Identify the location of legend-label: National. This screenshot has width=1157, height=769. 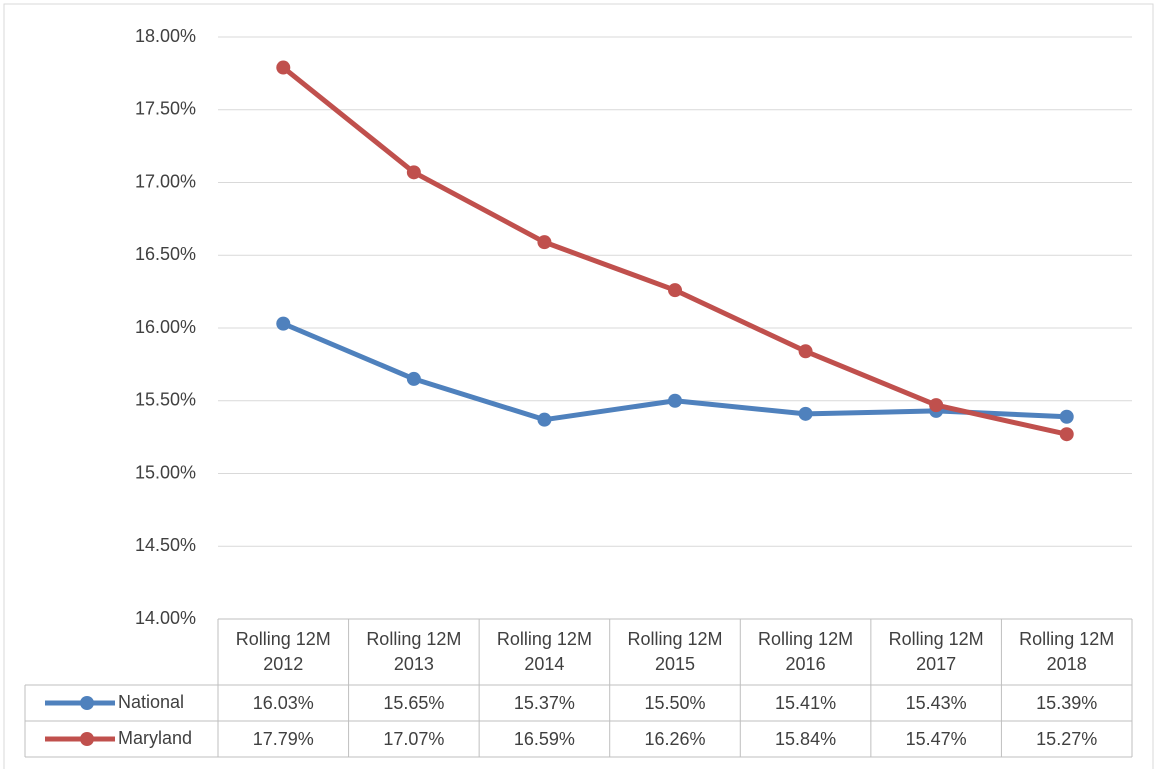
(151, 702).